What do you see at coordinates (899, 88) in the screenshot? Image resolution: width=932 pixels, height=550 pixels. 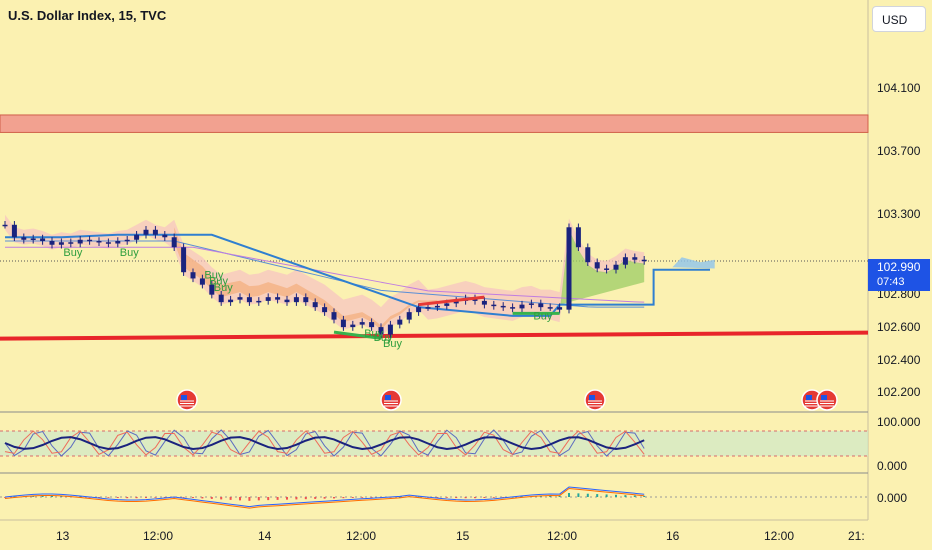 I see `price-axis-tick: 104.100` at bounding box center [899, 88].